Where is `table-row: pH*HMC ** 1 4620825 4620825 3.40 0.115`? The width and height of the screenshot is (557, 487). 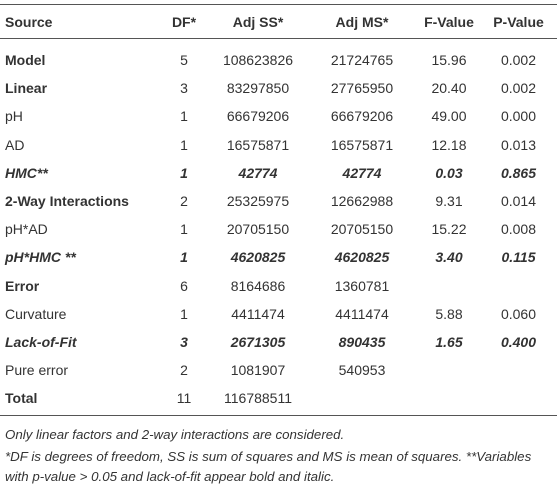 table-row: pH*HMC ** 1 4620825 4620825 3.40 0.115 is located at coordinates (278, 257).